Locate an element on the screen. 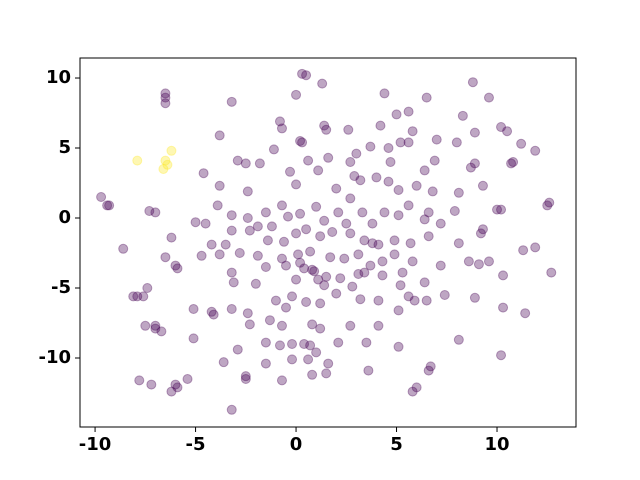 The image size is (640, 480). x-tick-label: 10 is located at coordinates (496, 444).